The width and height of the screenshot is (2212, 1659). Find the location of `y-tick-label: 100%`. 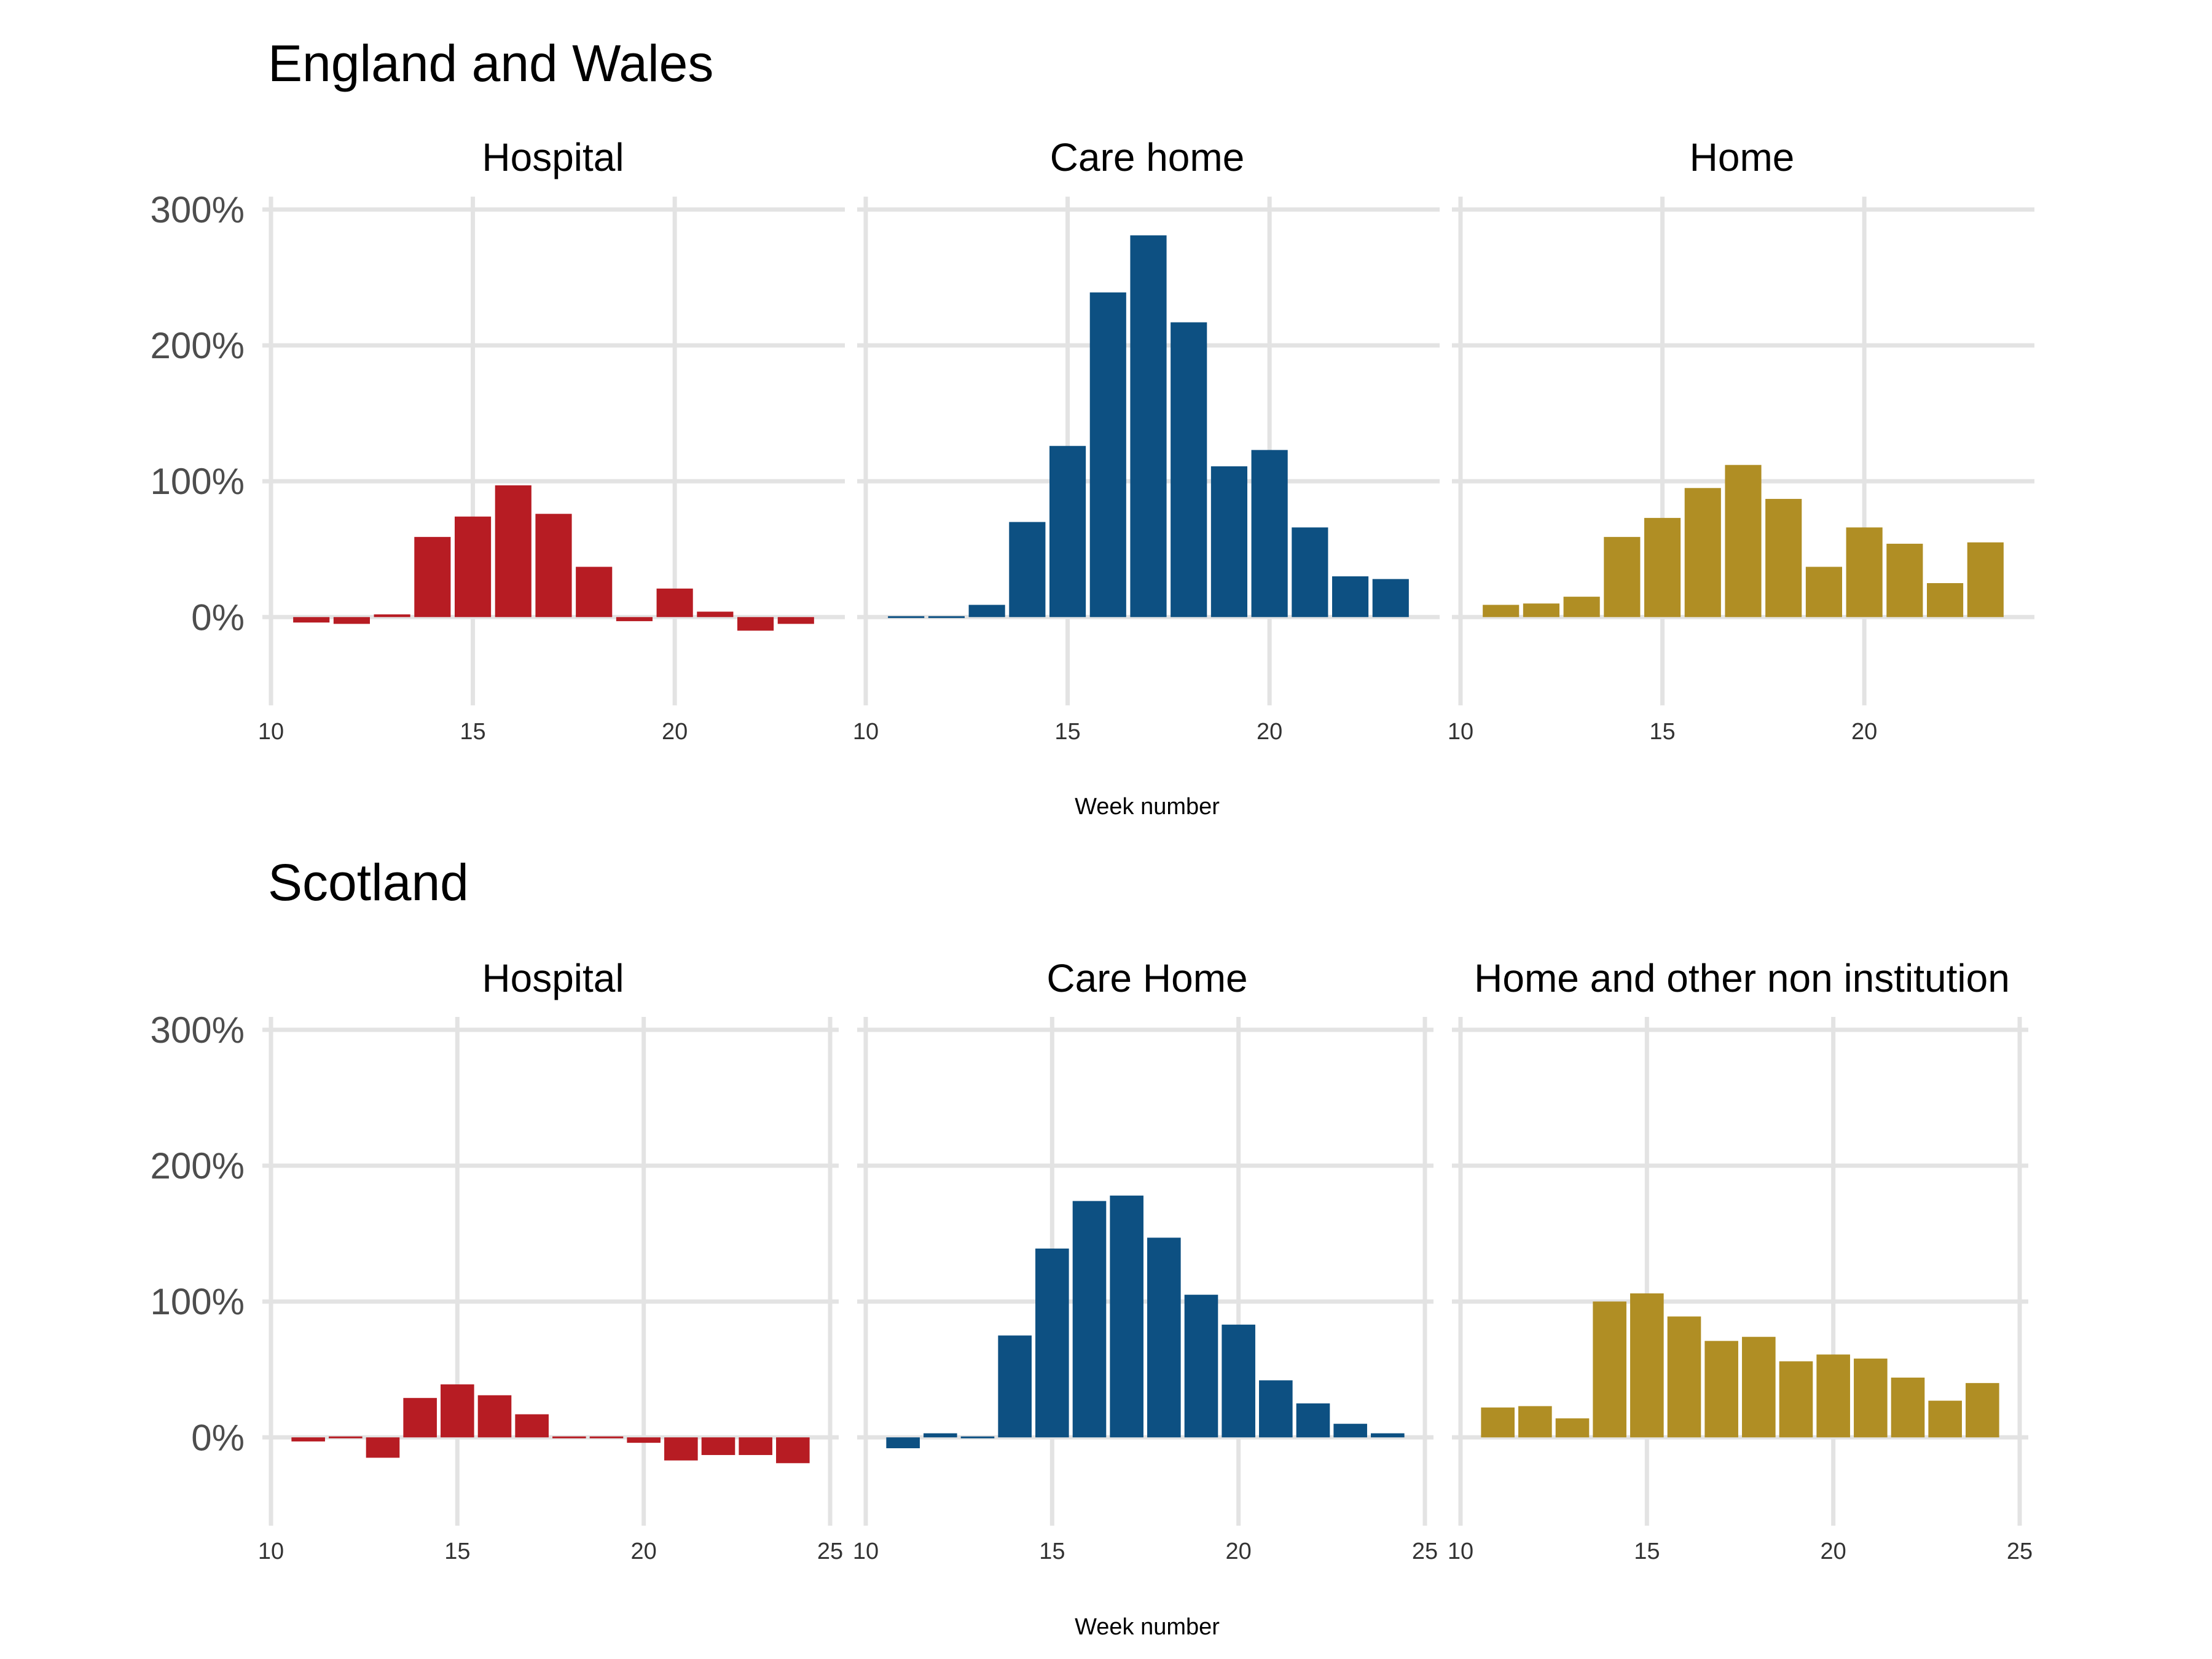

y-tick-label: 100% is located at coordinates (198, 1301).